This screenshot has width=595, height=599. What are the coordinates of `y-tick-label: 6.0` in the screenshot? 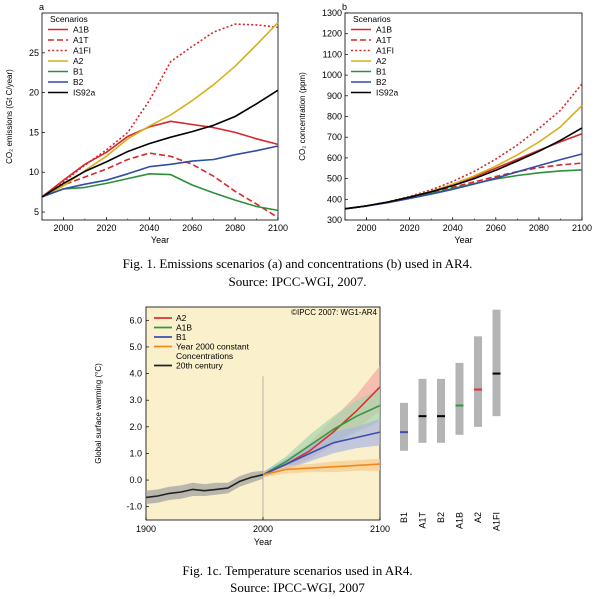 It's located at (135, 320).